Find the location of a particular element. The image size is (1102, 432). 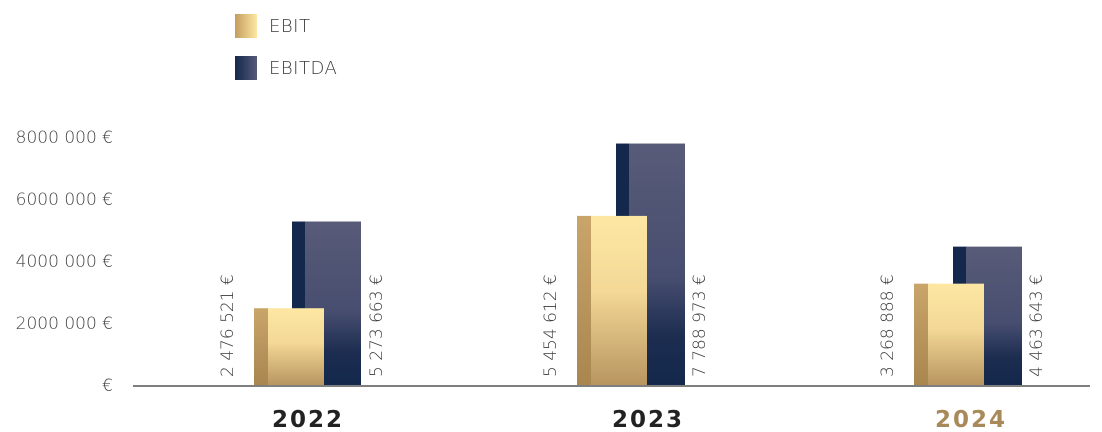

y-tick-label: € is located at coordinates (107, 386).